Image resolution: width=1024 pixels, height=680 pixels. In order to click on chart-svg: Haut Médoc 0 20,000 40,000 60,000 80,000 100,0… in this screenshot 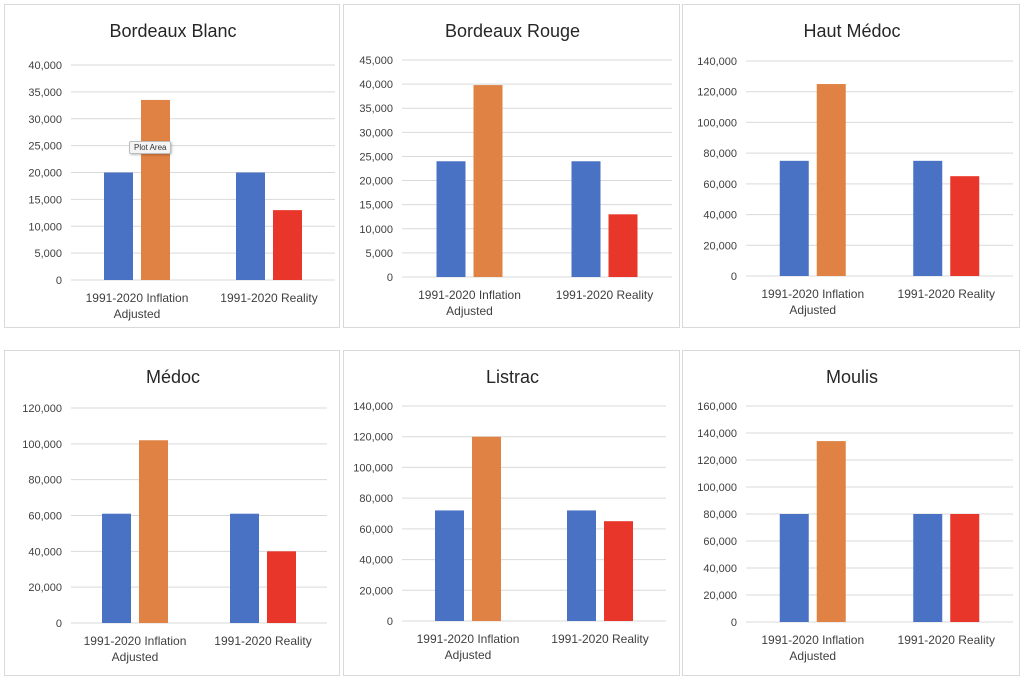, I will do `click(855, 169)`.